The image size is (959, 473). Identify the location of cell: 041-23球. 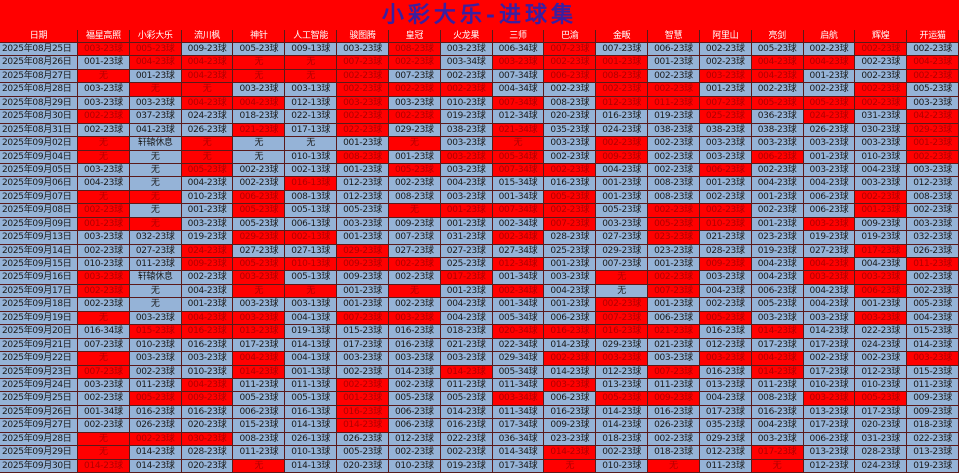
(155, 130).